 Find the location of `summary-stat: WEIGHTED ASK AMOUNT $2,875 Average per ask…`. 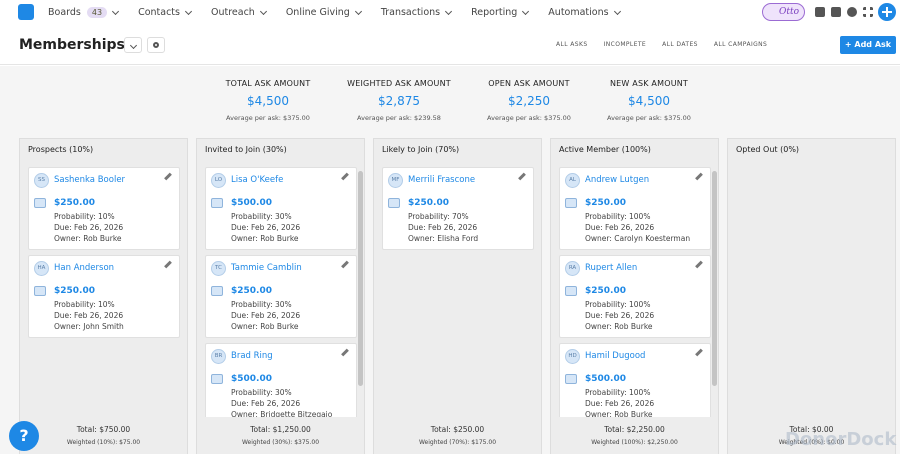

summary-stat: WEIGHTED ASK AMOUNT $2,875 Average per ask… is located at coordinates (399, 100).